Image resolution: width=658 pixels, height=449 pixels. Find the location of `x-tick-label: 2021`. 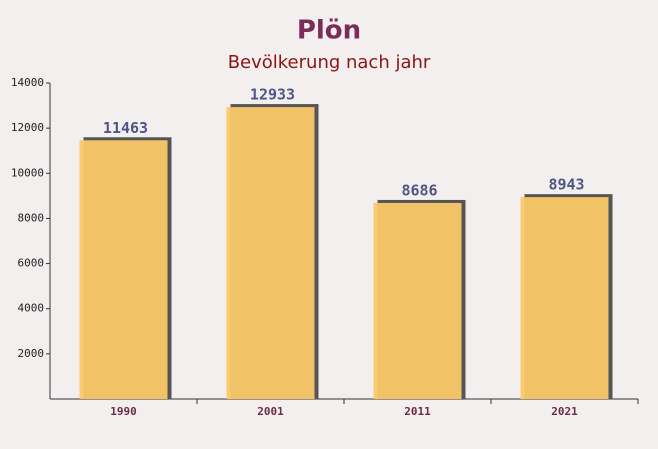

x-tick-label: 2021 is located at coordinates (564, 411).